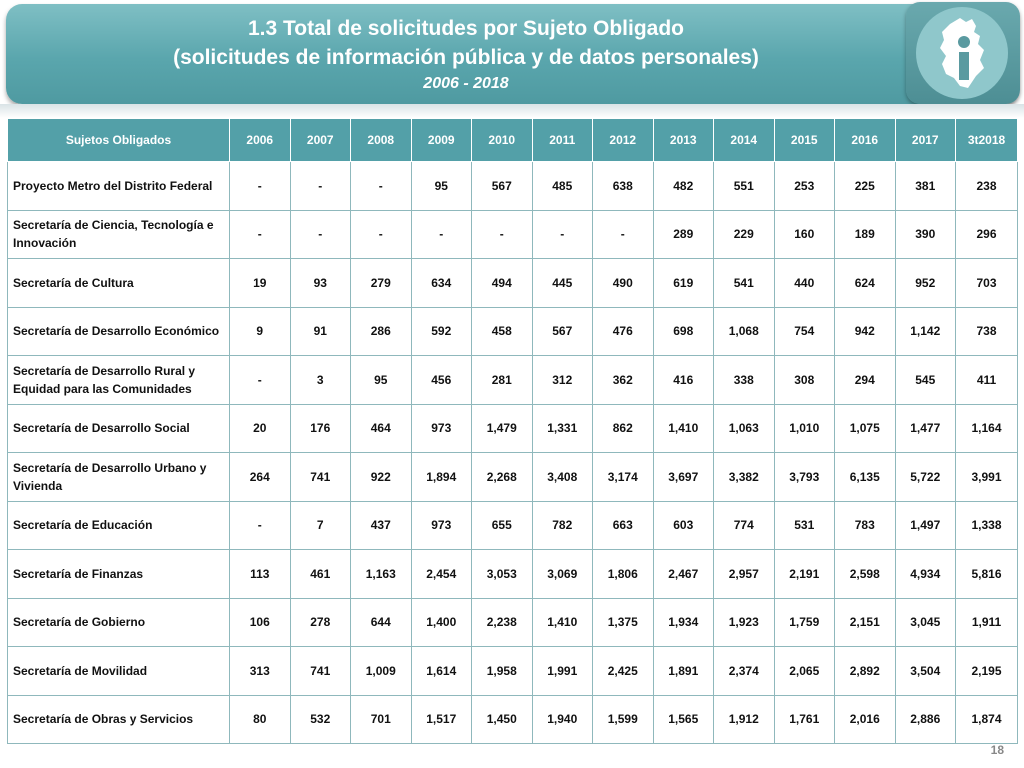 The image size is (1024, 768). Describe the element at coordinates (804, 477) in the screenshot. I see `table-cell: 3,793` at that location.